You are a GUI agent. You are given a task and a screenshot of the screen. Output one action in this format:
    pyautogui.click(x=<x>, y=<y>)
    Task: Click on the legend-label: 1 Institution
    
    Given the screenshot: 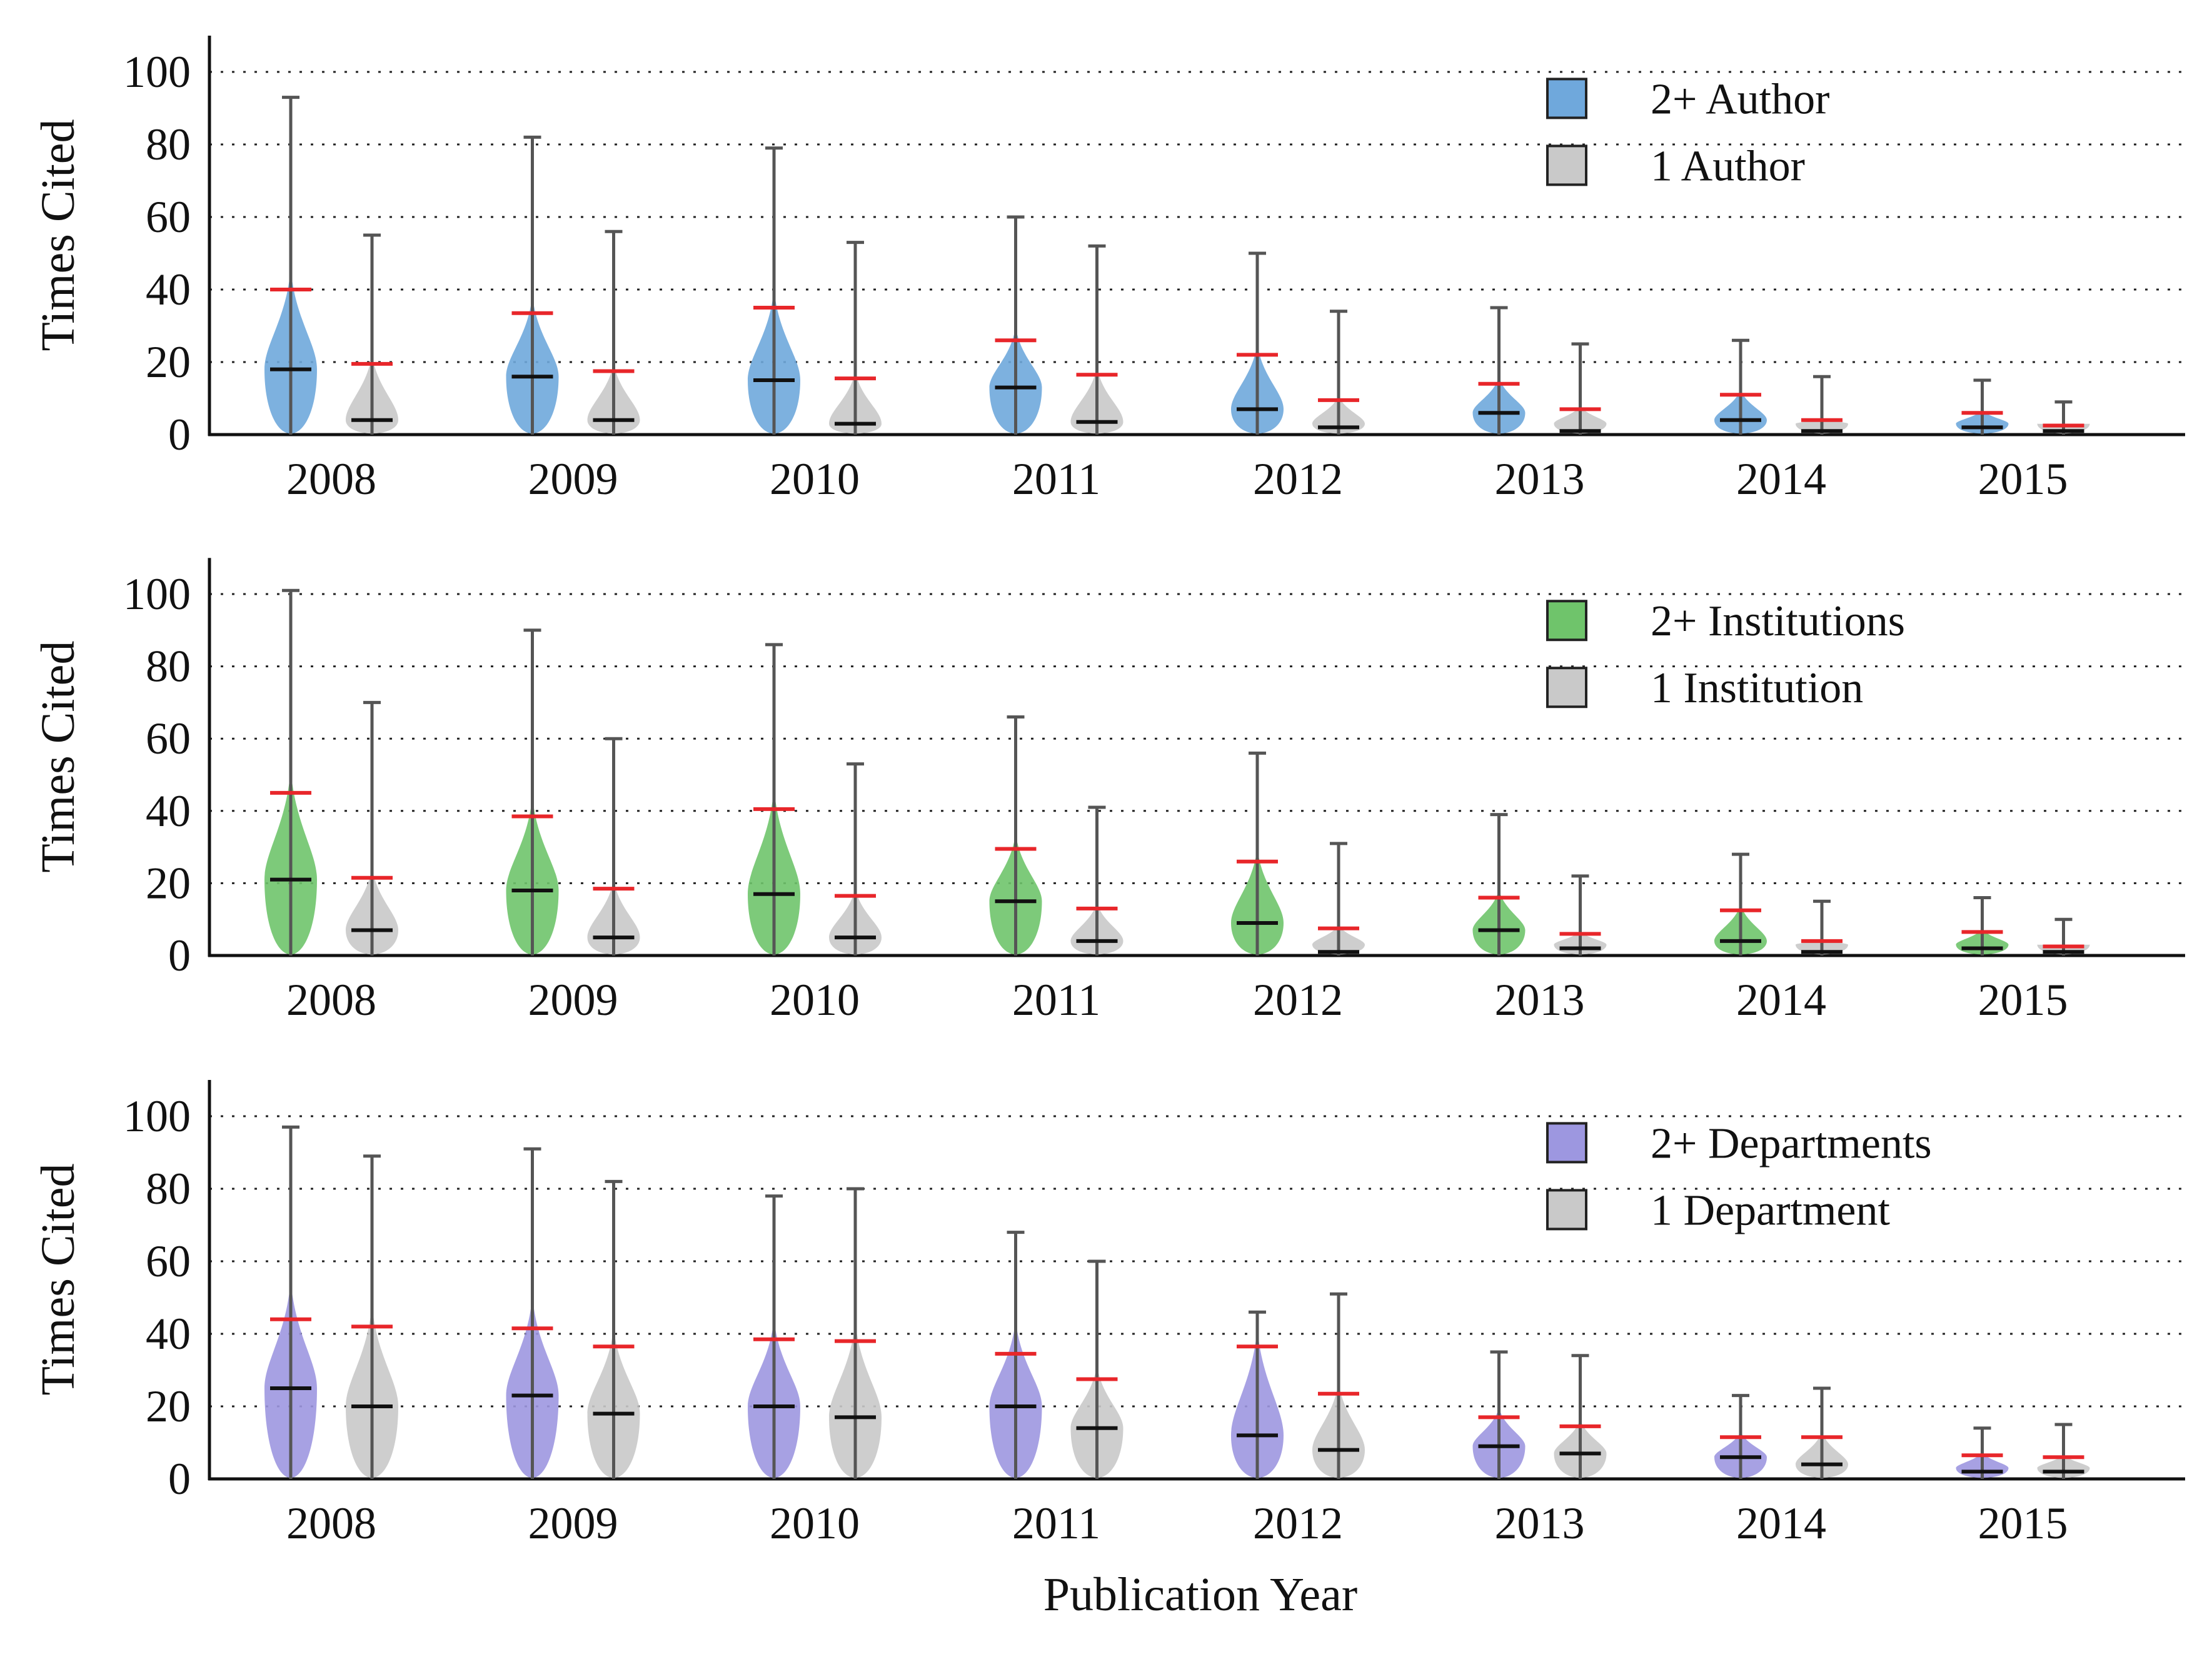 What is the action you would take?
    pyautogui.click(x=1757, y=688)
    